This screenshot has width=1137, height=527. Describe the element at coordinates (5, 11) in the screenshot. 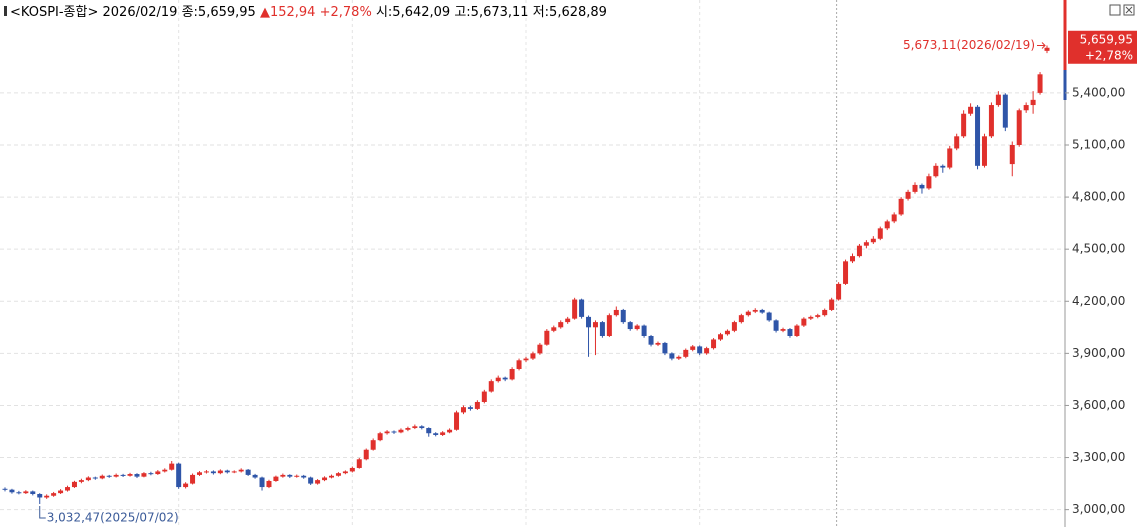

I see `header-icon` at that location.